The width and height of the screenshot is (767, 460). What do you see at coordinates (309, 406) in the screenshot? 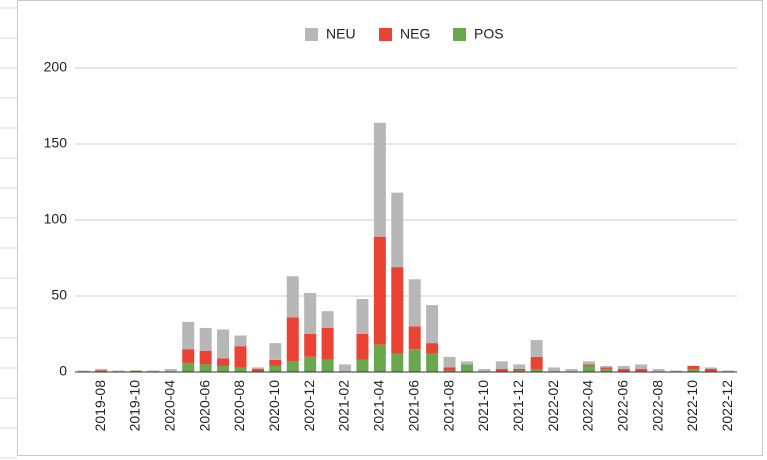
I see `x-tick-label: 2020-12` at bounding box center [309, 406].